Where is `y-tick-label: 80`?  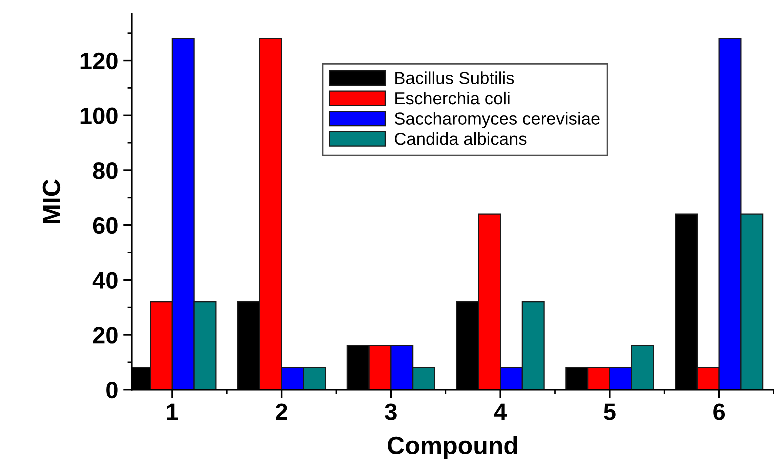
y-tick-label: 80 is located at coordinates (105, 171).